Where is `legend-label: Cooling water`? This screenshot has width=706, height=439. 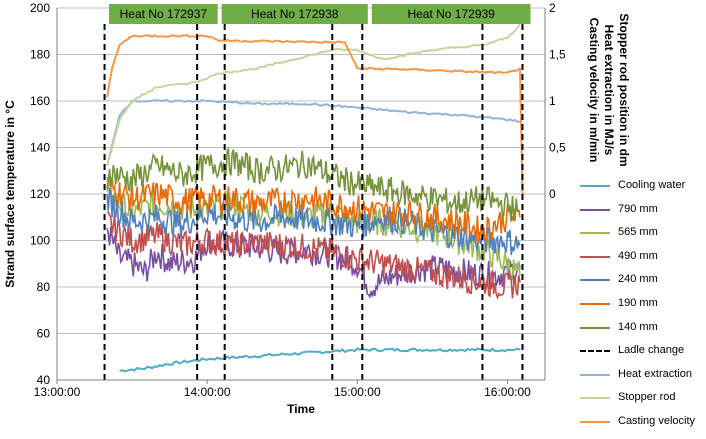
legend-label: Cooling water is located at coordinates (652, 185).